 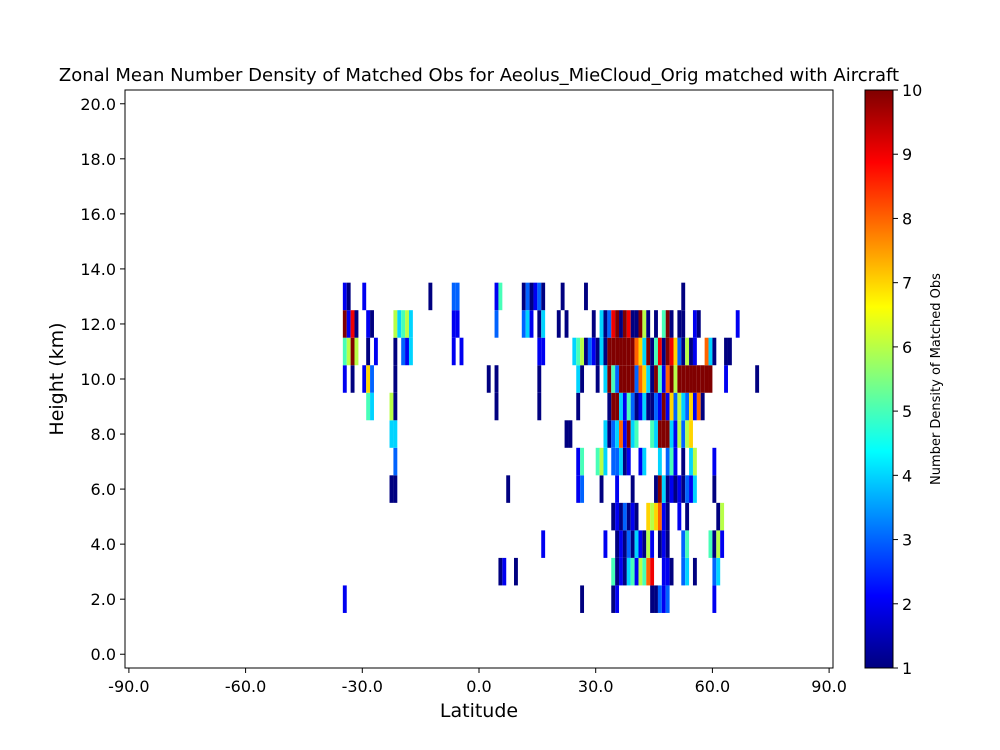 What do you see at coordinates (879, 379) in the screenshot?
I see `colorbar` at bounding box center [879, 379].